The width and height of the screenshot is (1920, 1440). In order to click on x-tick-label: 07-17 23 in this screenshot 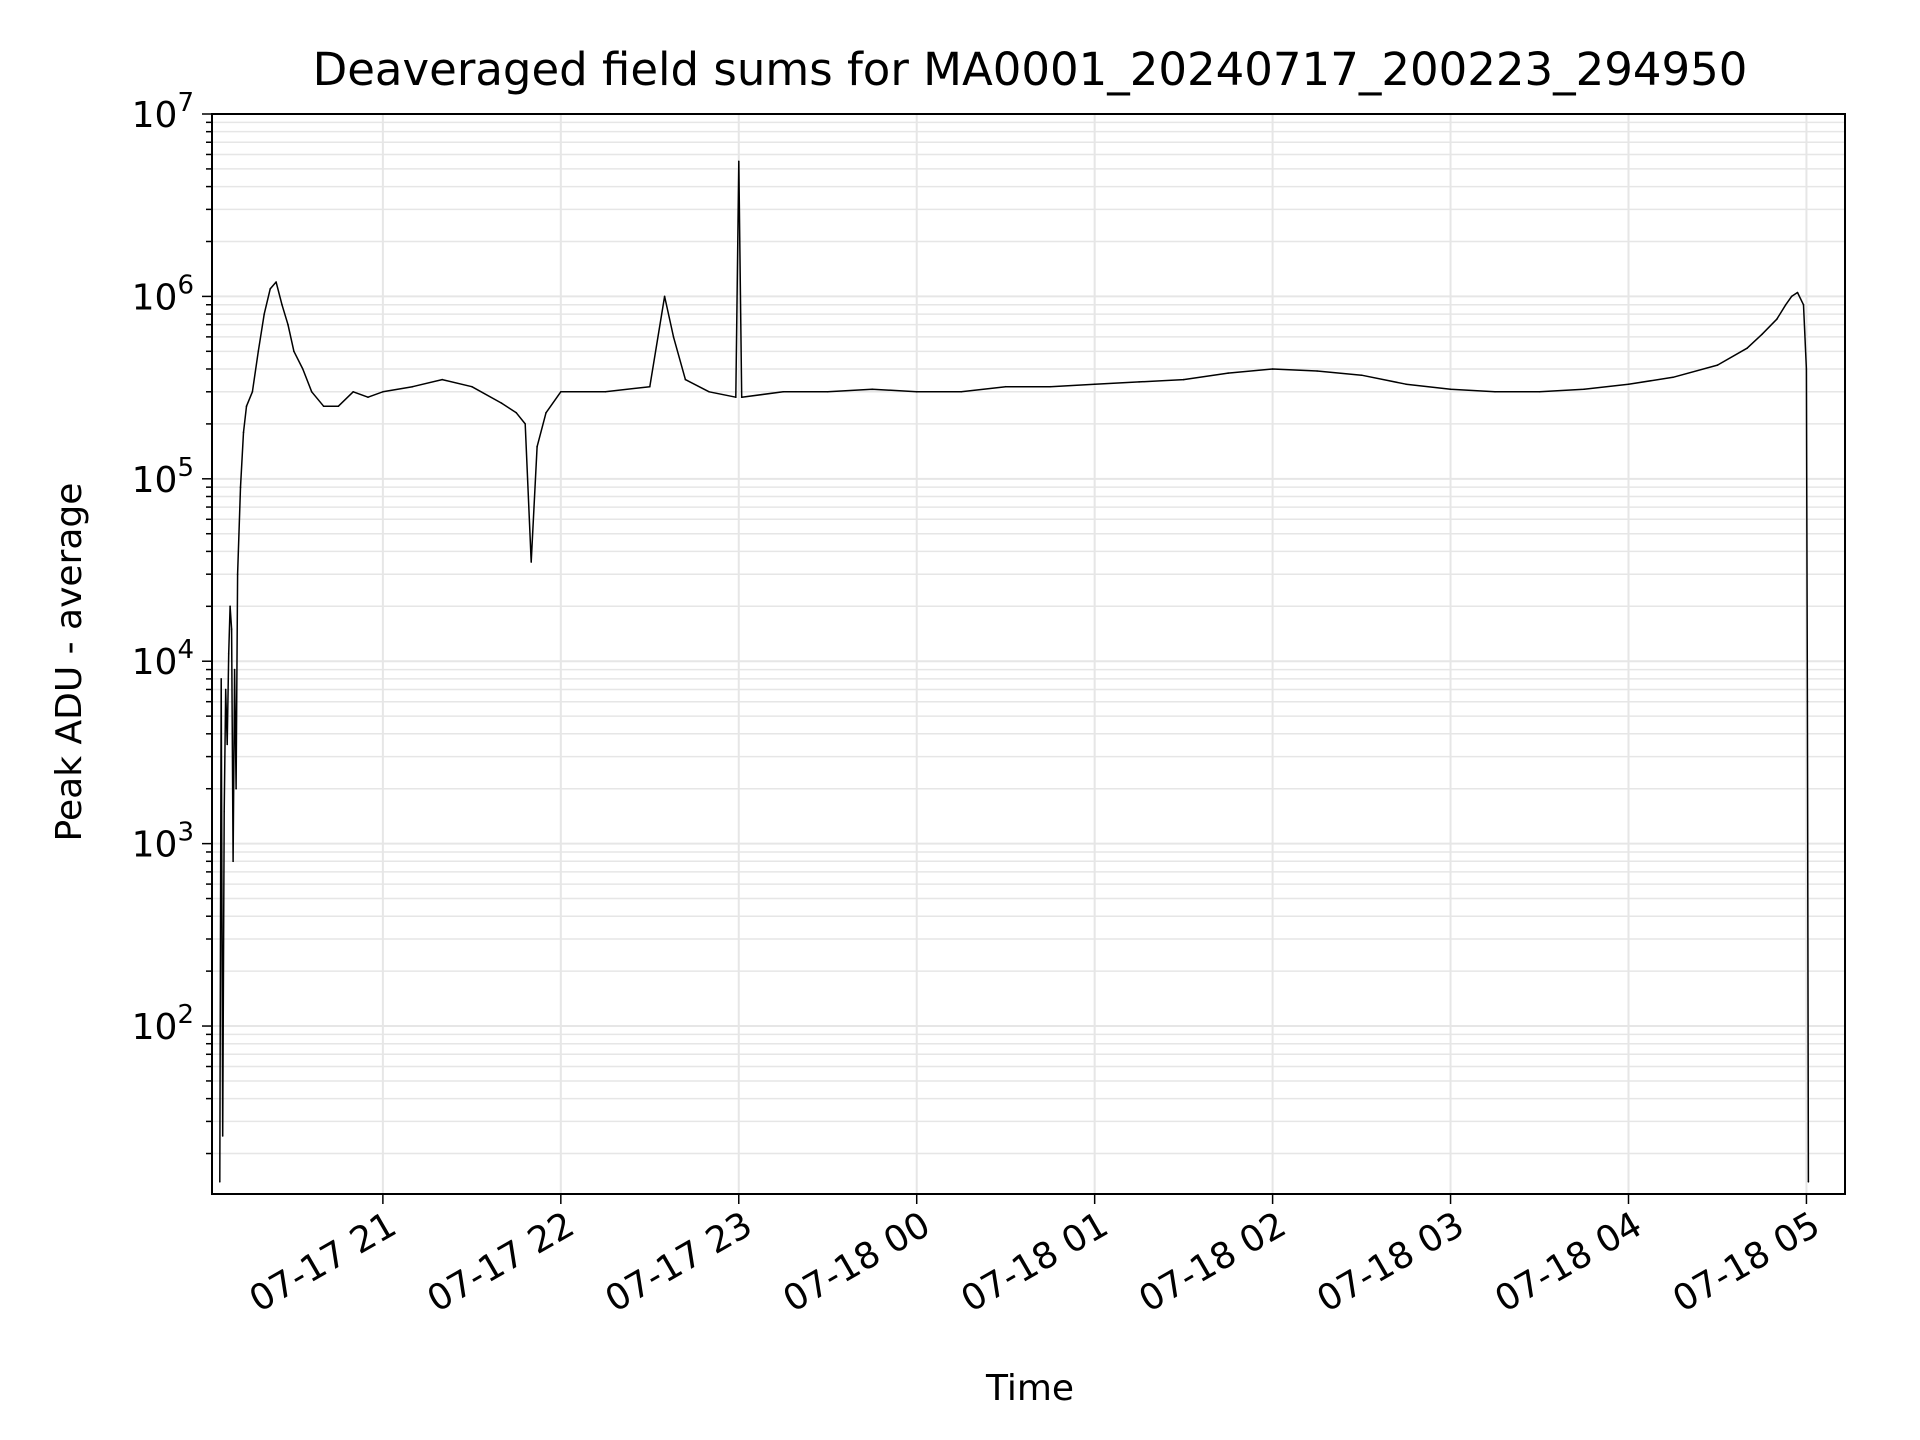, I will do `click(679, 1262)`.